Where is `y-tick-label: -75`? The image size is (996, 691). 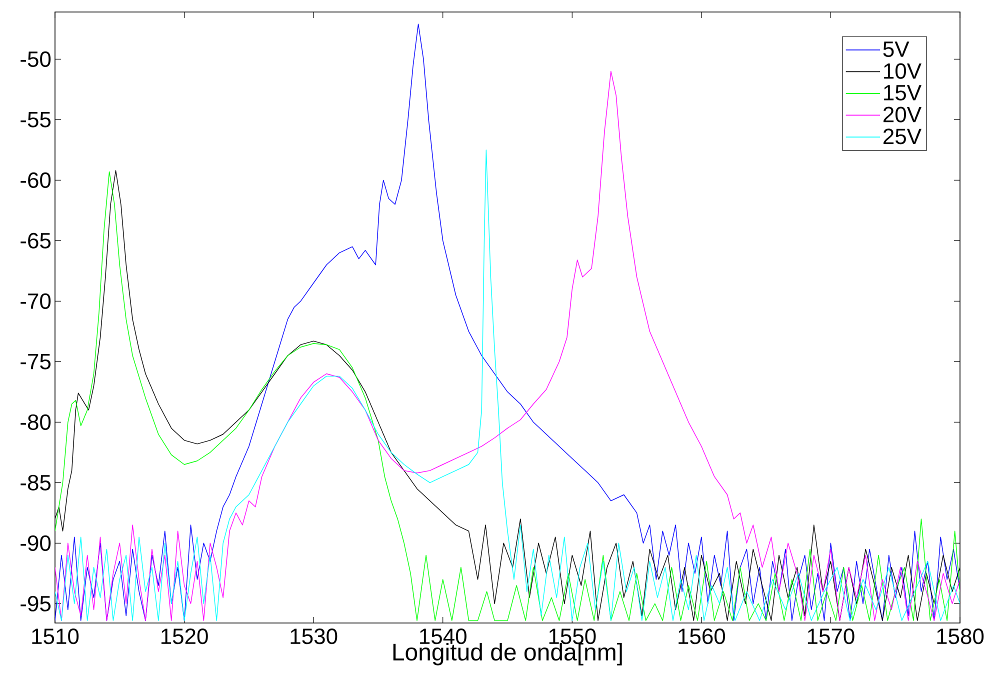 y-tick-label: -75 is located at coordinates (35, 362).